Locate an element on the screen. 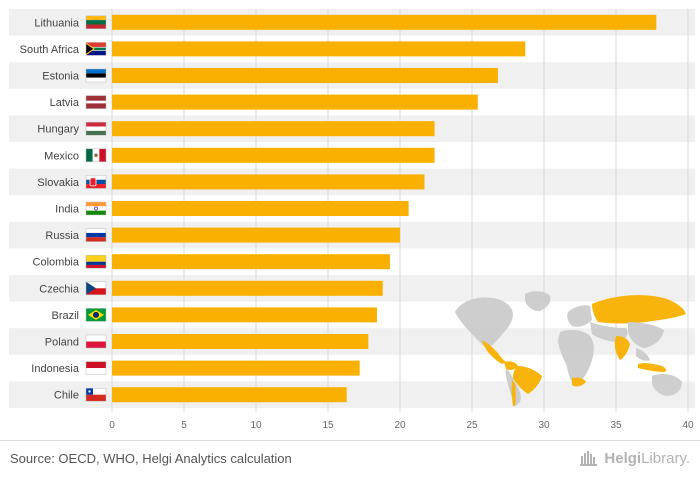 The image size is (700, 484). estonia-flag is located at coordinates (96, 75).